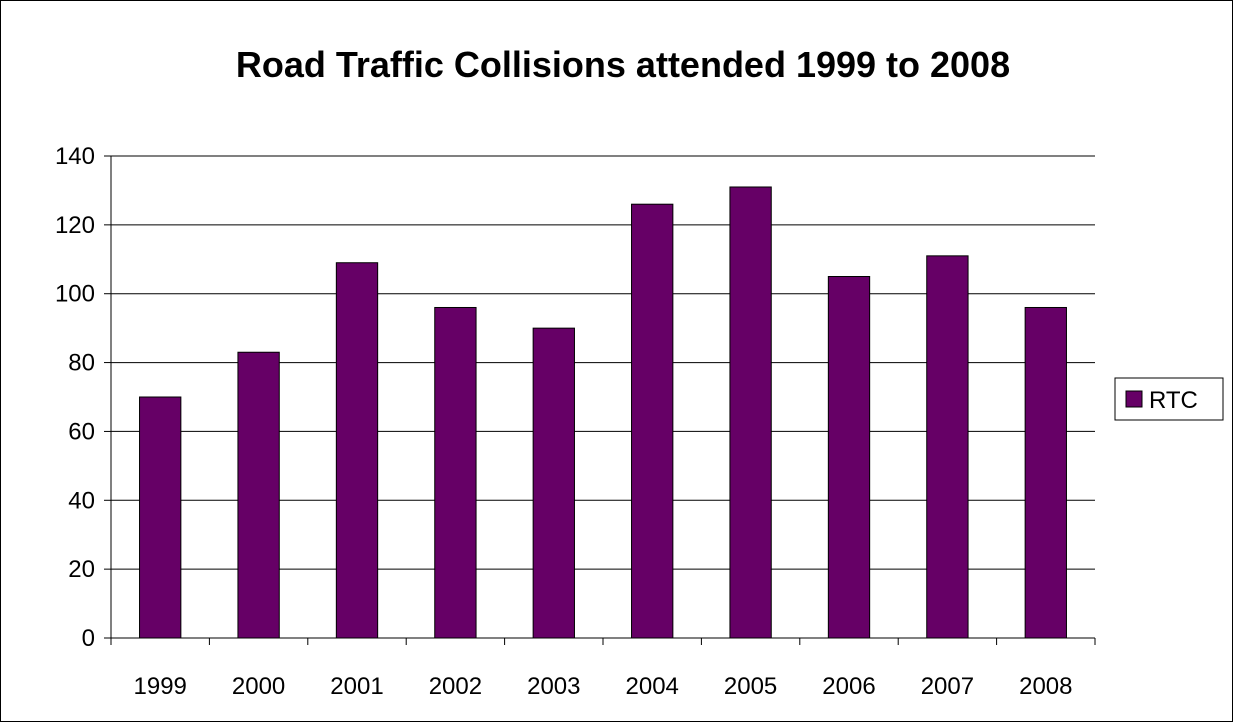  What do you see at coordinates (75, 294) in the screenshot?
I see `y-tick-label: 100` at bounding box center [75, 294].